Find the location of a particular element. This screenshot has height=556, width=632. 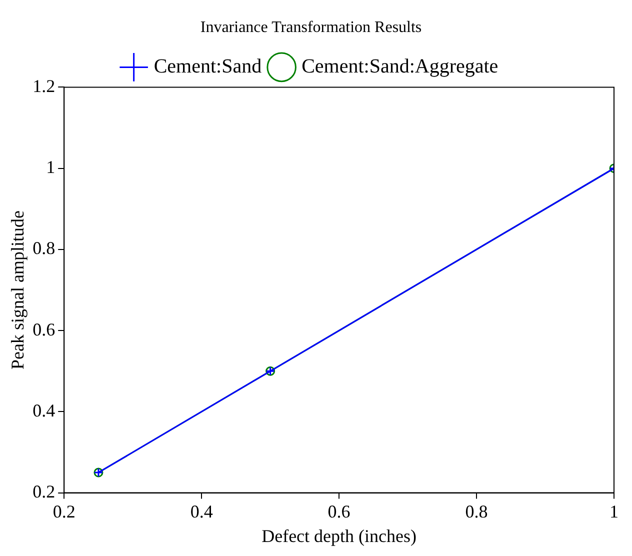

y-tick-label: 1 is located at coordinates (51, 167).